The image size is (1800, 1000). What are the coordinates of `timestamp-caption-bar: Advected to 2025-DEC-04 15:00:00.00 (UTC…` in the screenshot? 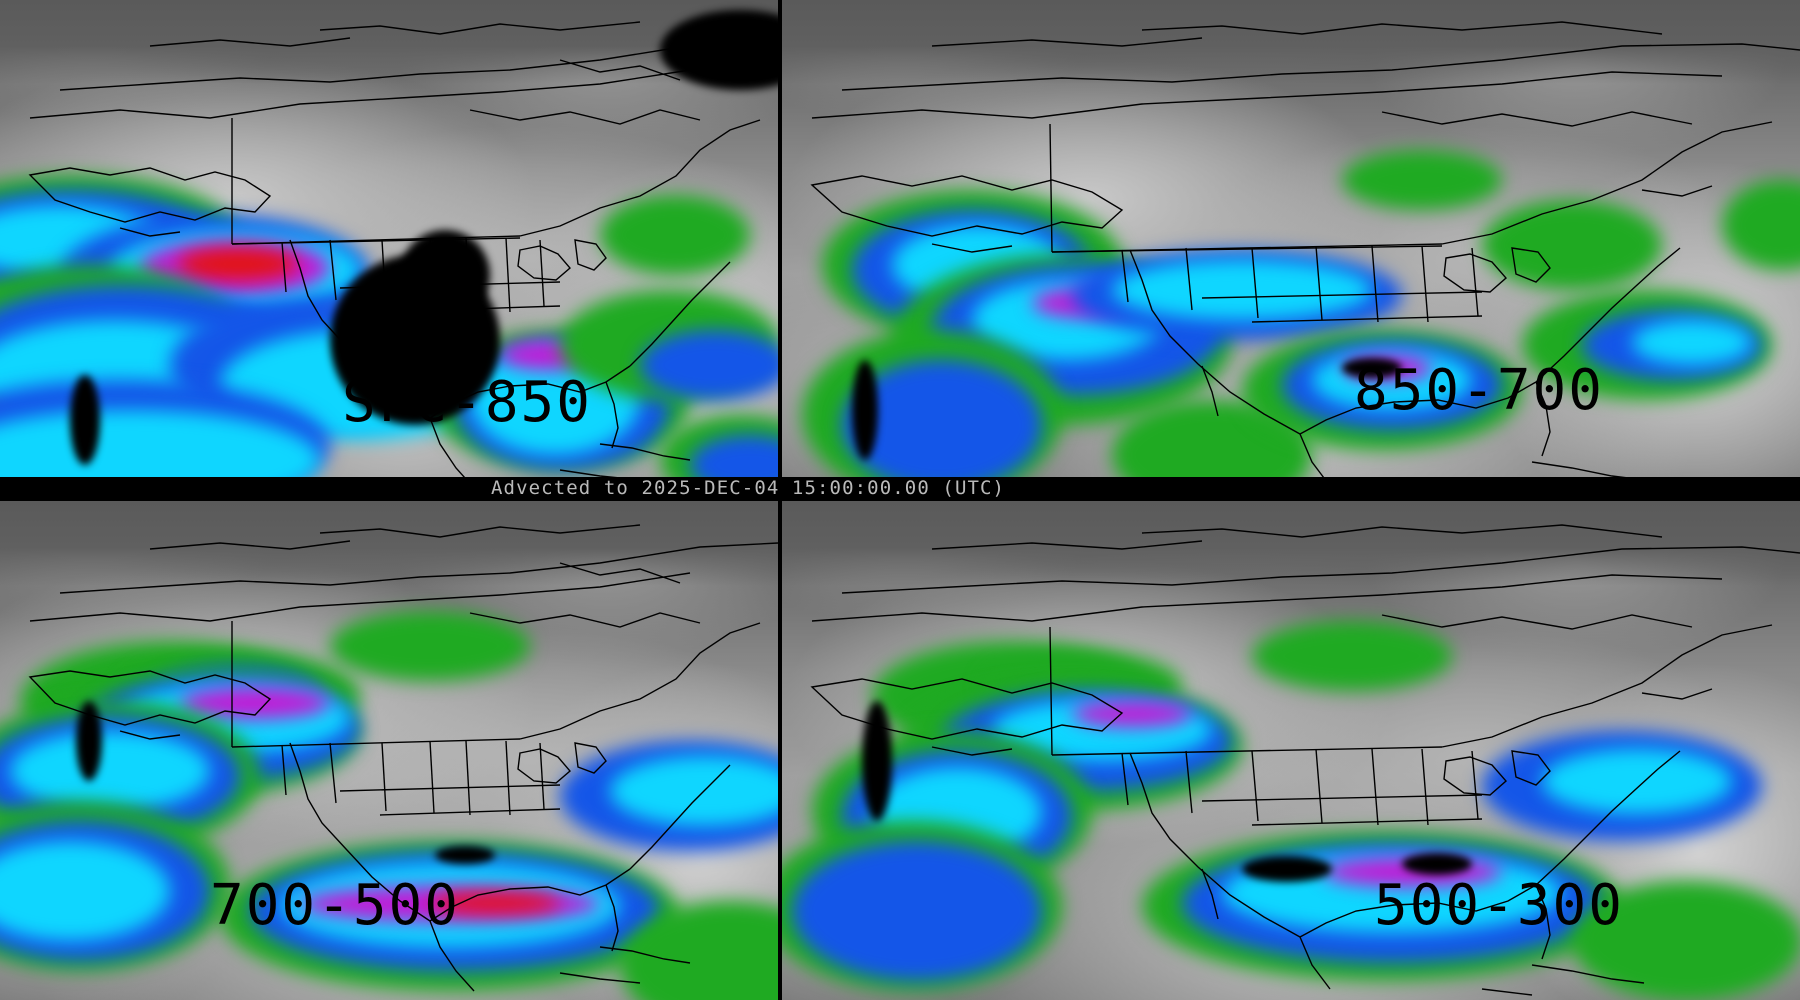 It's located at (982, 488).